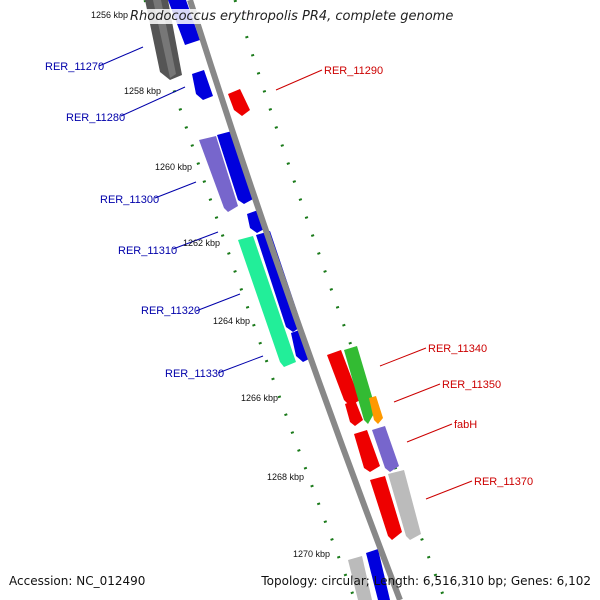  What do you see at coordinates (360, 578) in the screenshot?
I see `gene-arrow-bottom-grey` at bounding box center [360, 578].